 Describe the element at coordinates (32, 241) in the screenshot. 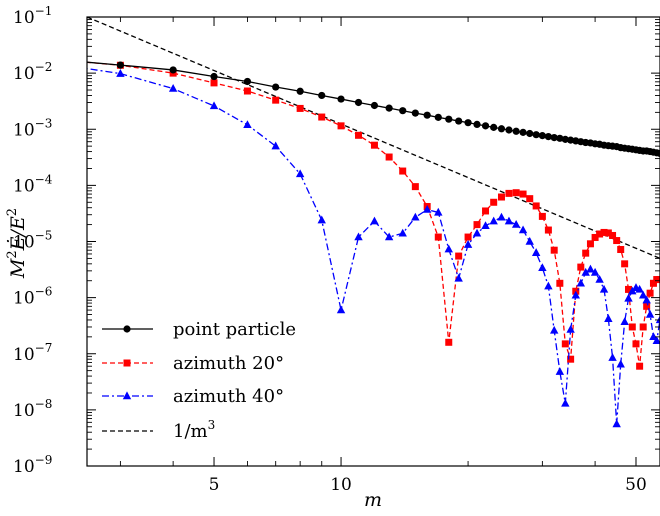

I see `y-tick-label: 10⁻⁵` at that location.